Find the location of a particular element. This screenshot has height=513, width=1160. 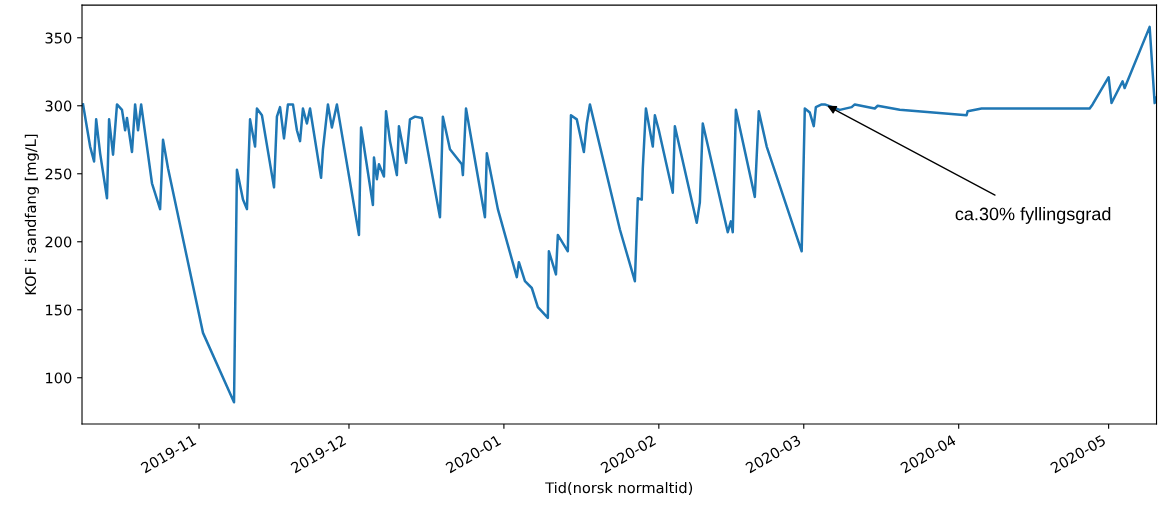

y-tick-label: 250 is located at coordinates (58, 174).